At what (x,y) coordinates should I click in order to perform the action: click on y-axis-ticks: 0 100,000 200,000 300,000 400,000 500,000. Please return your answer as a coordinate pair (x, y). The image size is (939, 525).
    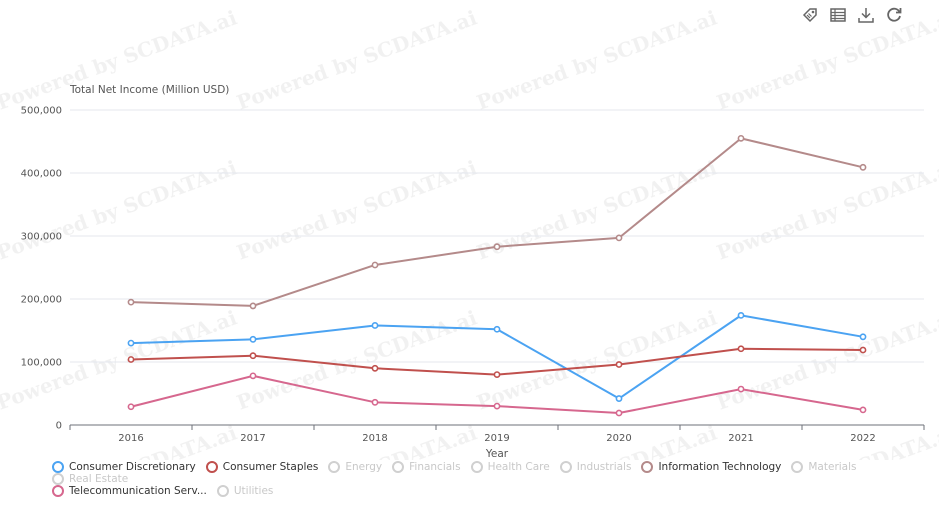
    Looking at the image, I should click on (41, 269).